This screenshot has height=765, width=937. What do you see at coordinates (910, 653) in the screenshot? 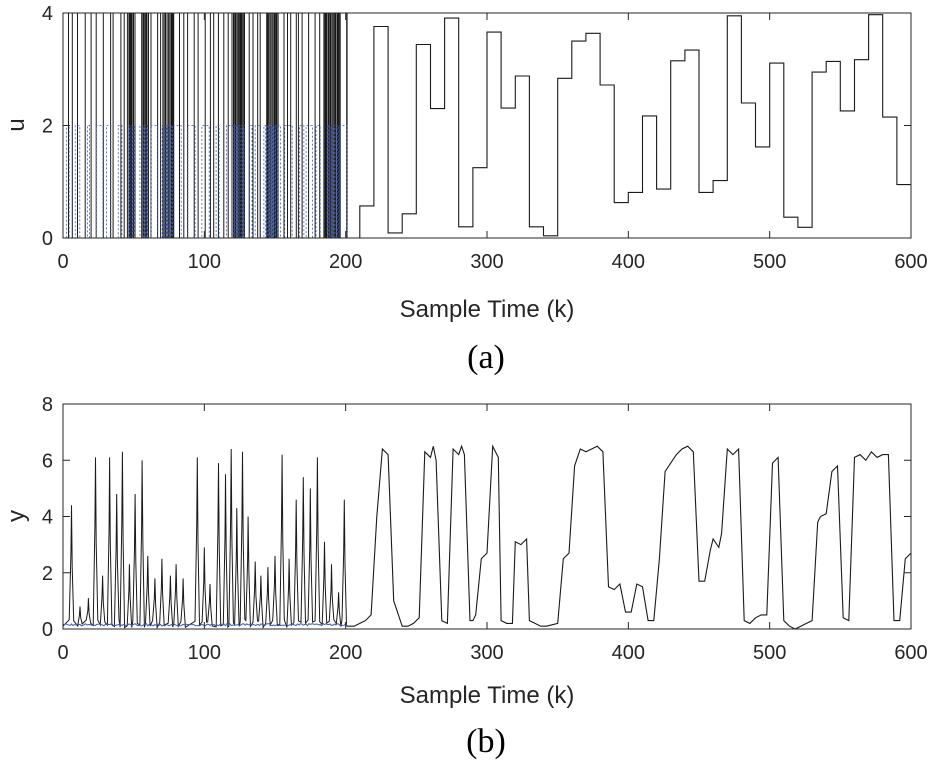
I see `x-tick-label-b: 600` at bounding box center [910, 653].